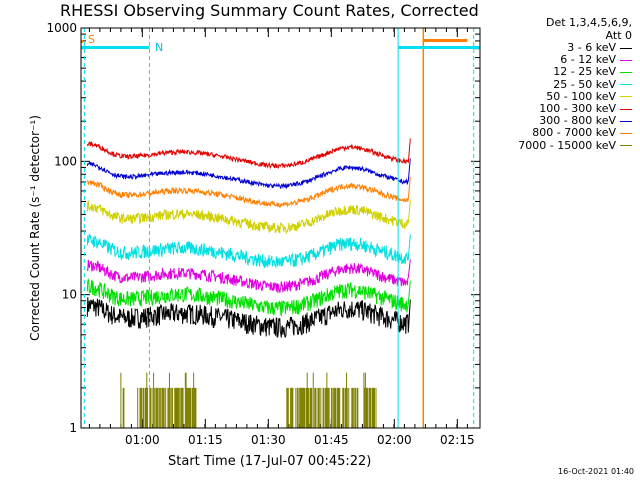  I want to click on night-label: N, so click(159, 47).